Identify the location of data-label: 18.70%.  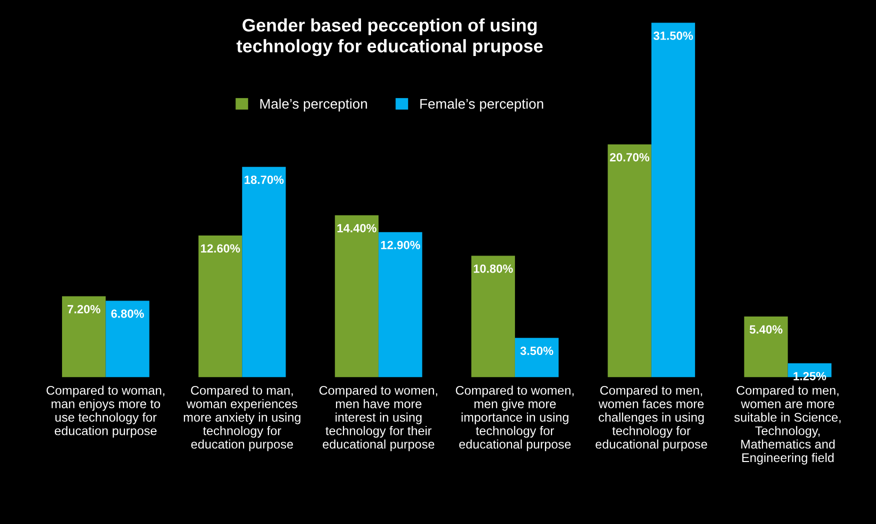
(264, 180).